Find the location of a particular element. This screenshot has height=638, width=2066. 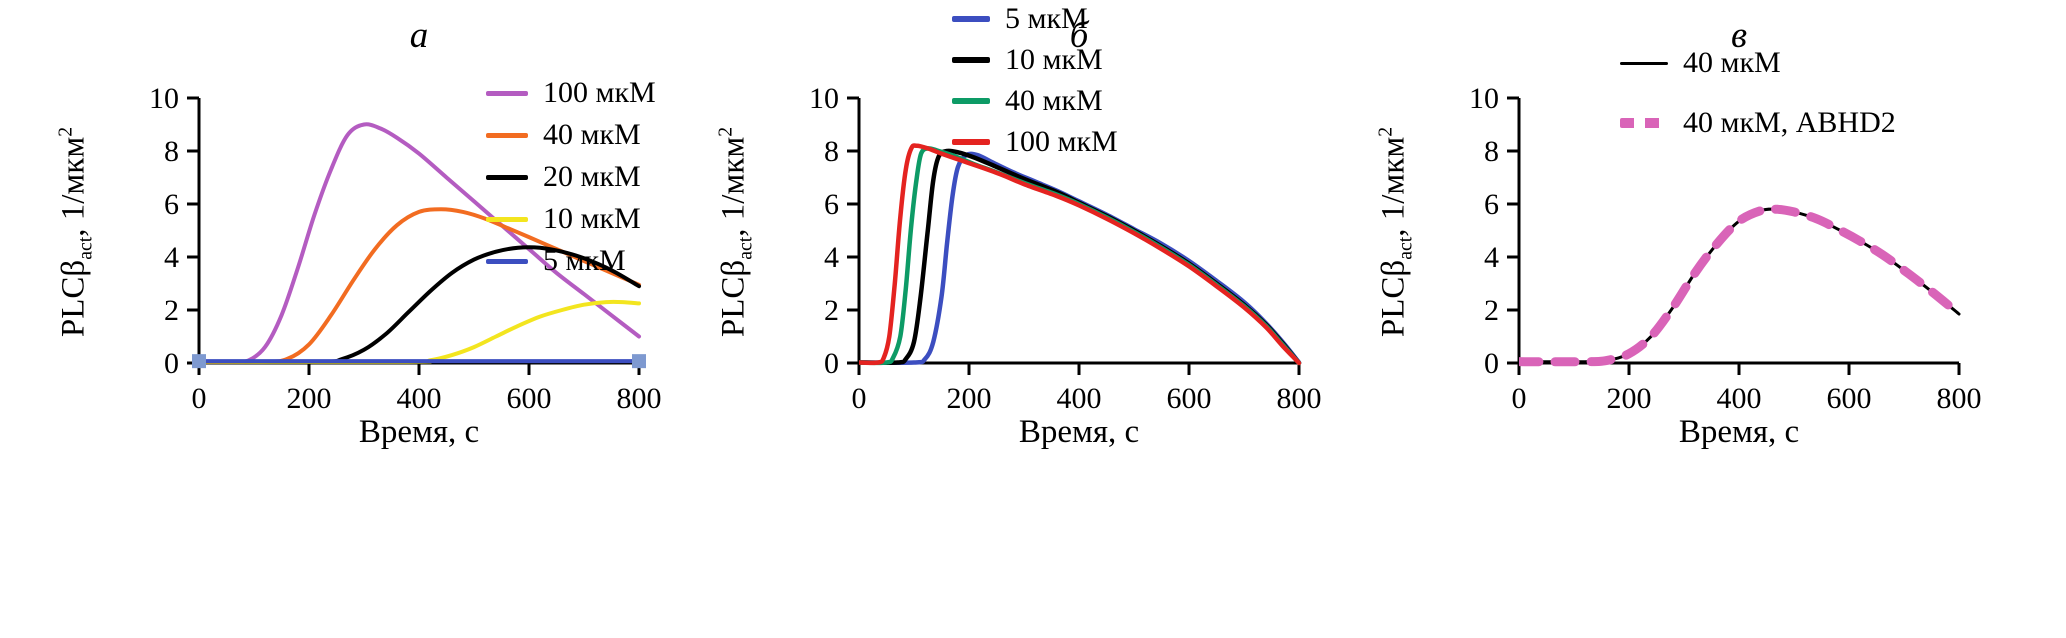

legend-c: 40 мкМ 40 мкМ, ABHD2 is located at coordinates (1758, 106).